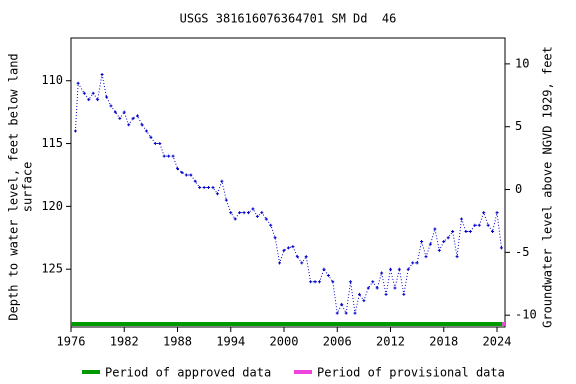  What do you see at coordinates (71, 342) in the screenshot?
I see `x-tick-label: 1976` at bounding box center [71, 342].